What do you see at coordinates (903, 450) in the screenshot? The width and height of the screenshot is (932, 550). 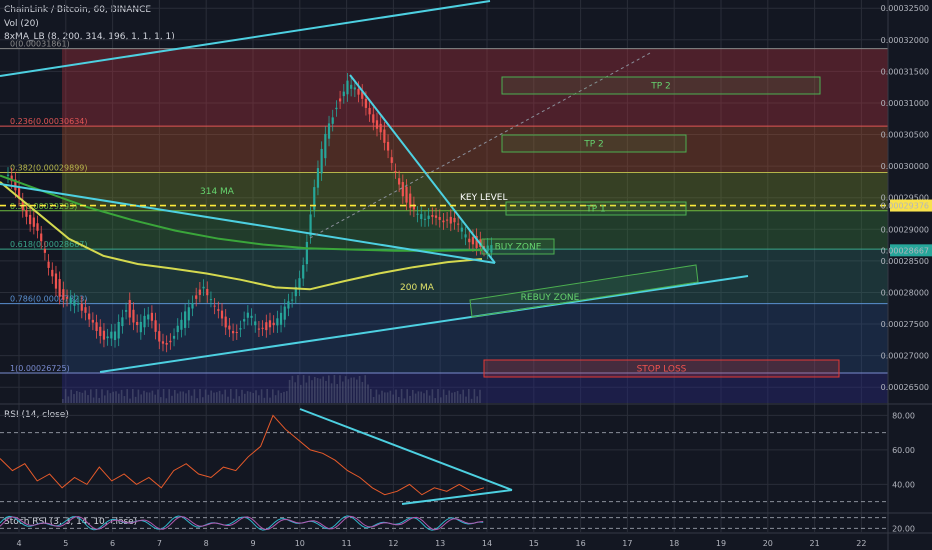 I see `rsi-tick-label: 60.00` at bounding box center [903, 450].